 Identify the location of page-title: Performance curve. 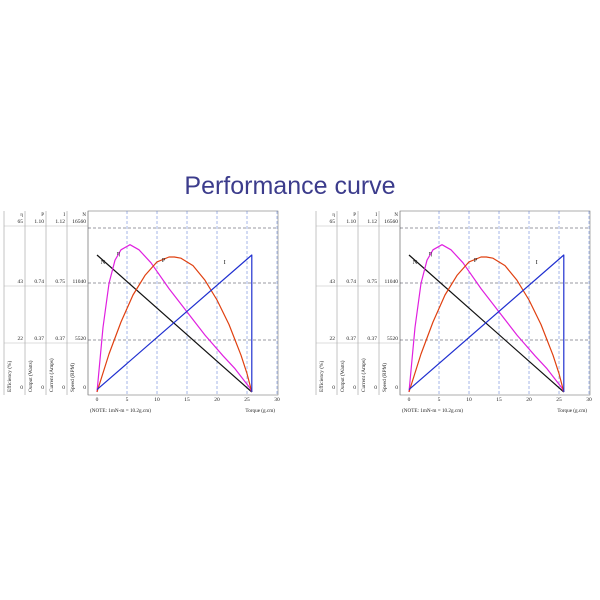
(290, 186).